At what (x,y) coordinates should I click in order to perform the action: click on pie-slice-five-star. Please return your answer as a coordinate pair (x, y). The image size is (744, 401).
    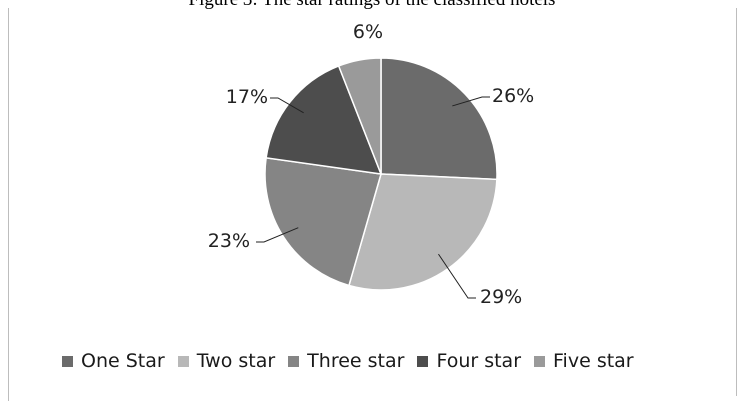
    Looking at the image, I should click on (359, 116).